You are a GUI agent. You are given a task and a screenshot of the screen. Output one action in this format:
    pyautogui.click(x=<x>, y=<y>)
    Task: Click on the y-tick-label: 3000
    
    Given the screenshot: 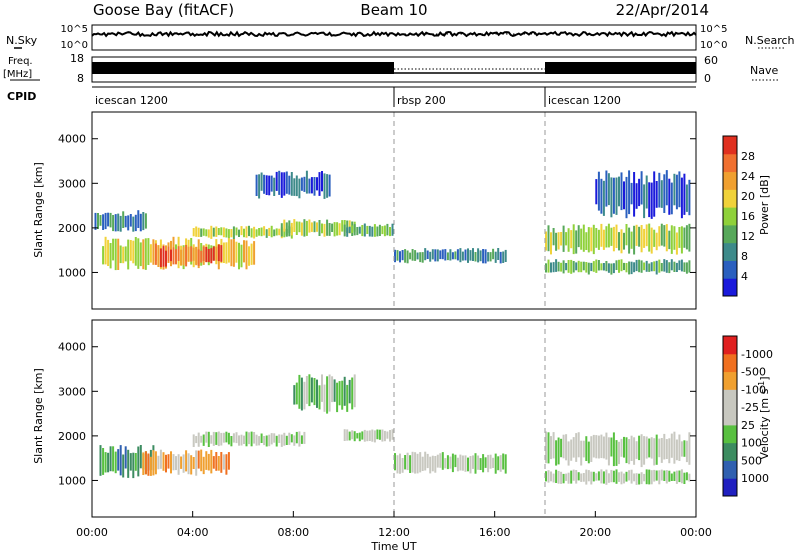 What is the action you would take?
    pyautogui.click(x=72, y=183)
    